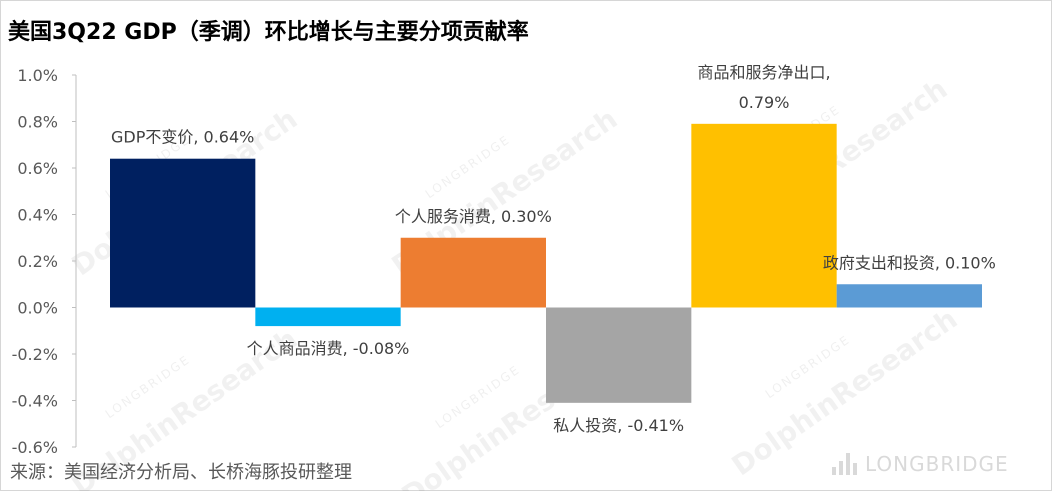 The height and width of the screenshot is (491, 1052). I want to click on data-label: 个人商品消费, -0.08%, so click(328, 348).